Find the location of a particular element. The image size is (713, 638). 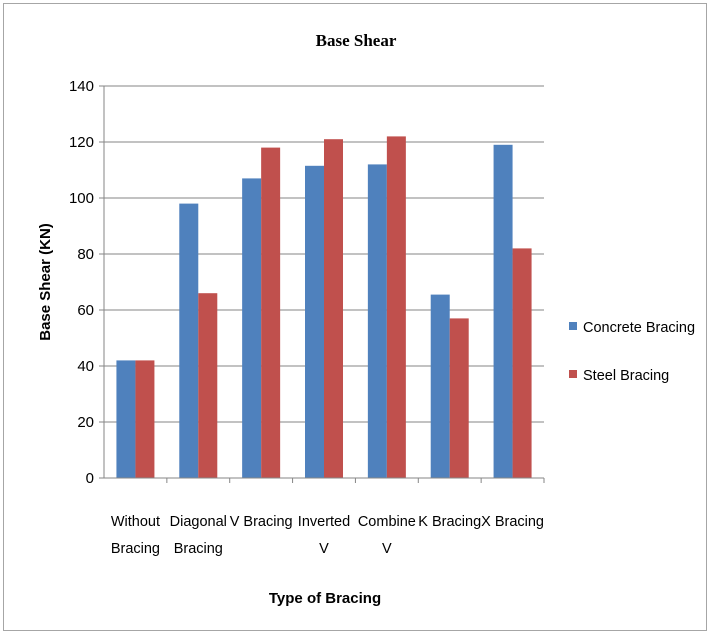

x-tick-label: K Bracing is located at coordinates (449, 522).